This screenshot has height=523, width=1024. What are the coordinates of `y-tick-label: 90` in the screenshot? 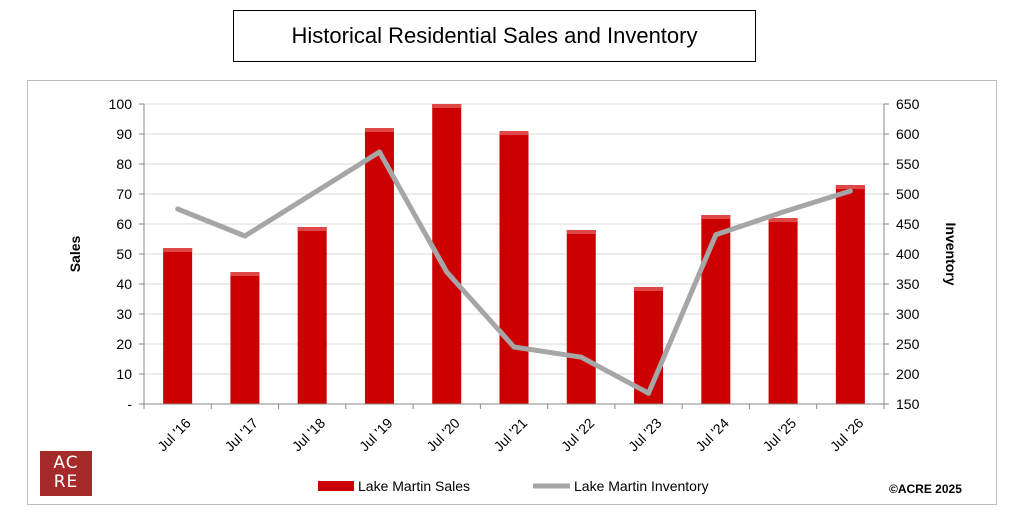 It's located at (124, 134).